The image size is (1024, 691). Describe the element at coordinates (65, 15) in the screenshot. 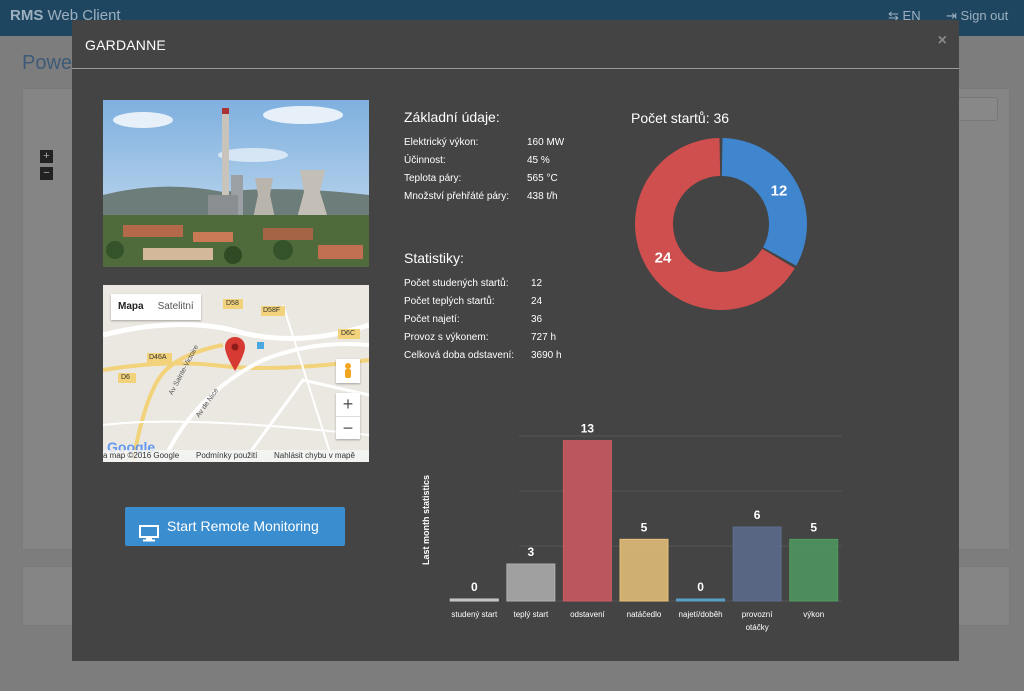

I see `app-brand: RMS Web Client` at that location.